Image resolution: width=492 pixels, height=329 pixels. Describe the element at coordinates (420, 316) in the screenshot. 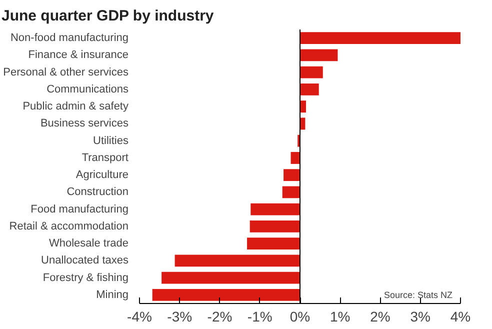

I see `x-tick-label: 3%` at that location.